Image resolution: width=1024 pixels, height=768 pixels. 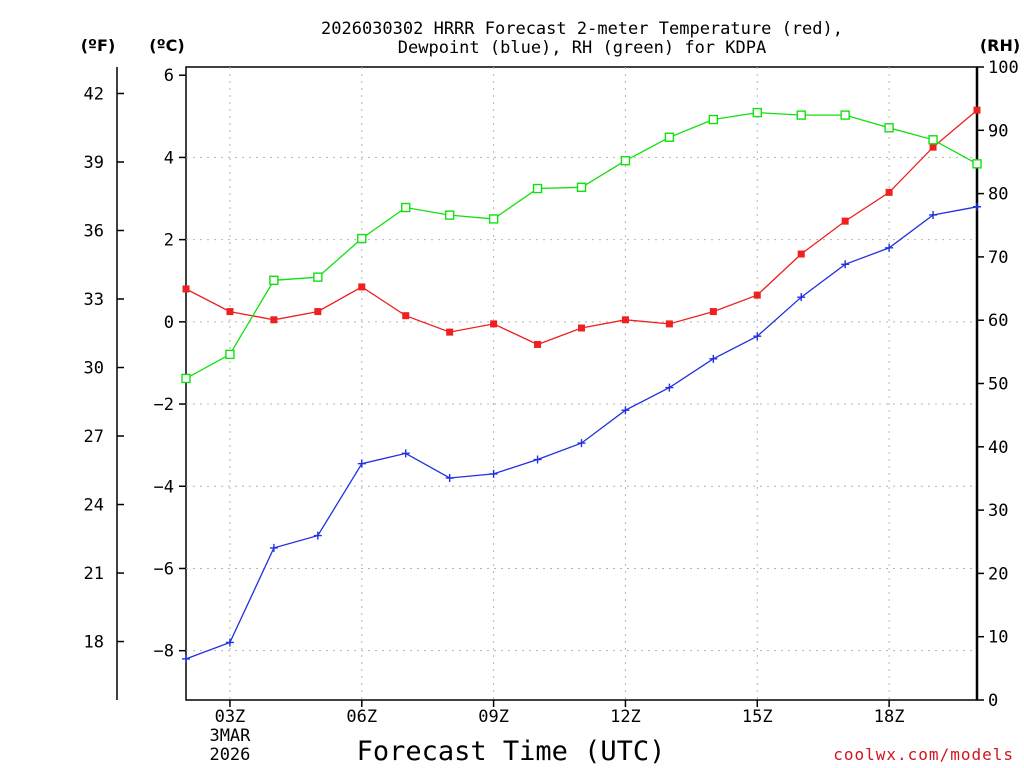 What do you see at coordinates (998, 511) in the screenshot?
I see `rh-tick-label: 30` at bounding box center [998, 511].